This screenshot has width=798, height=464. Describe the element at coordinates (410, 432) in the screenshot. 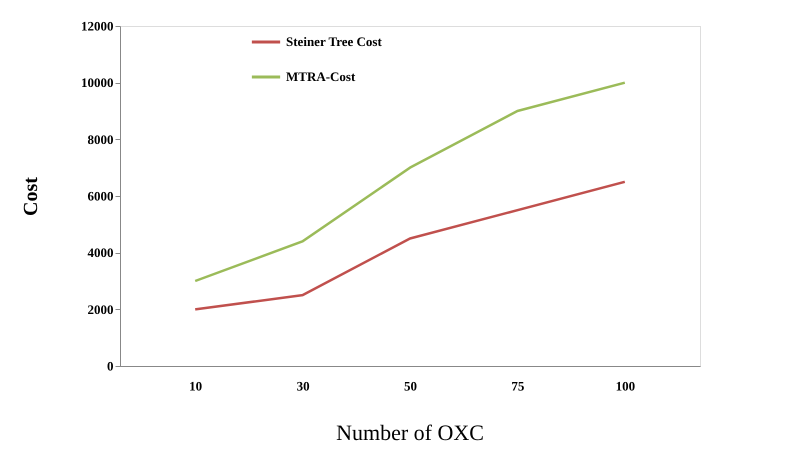

I see `x-axis-title: Number of OXC` at that location.